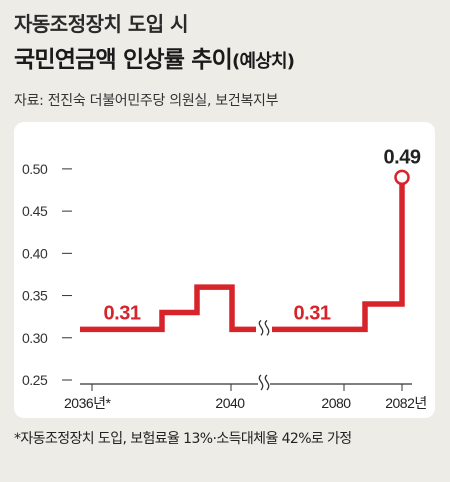 The image size is (450, 482). What do you see at coordinates (88, 403) in the screenshot?
I see `x-tick-label: 2036년*` at bounding box center [88, 403].